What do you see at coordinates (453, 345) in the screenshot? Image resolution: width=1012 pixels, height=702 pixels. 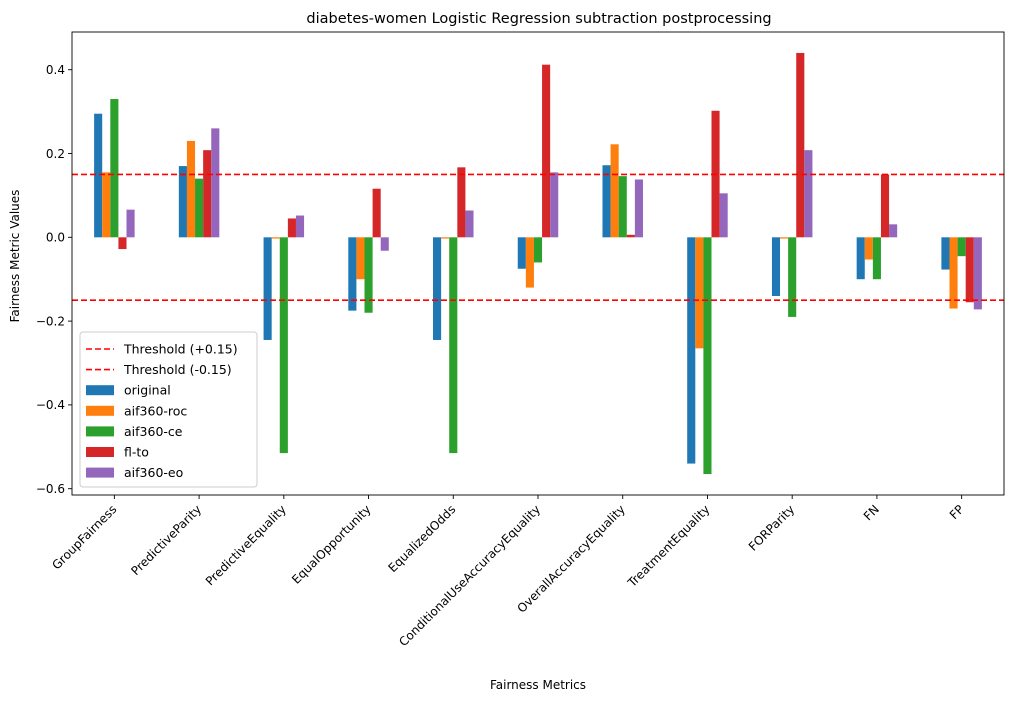 I see `bar-aif360-ce-EqualizedOdds` at bounding box center [453, 345].